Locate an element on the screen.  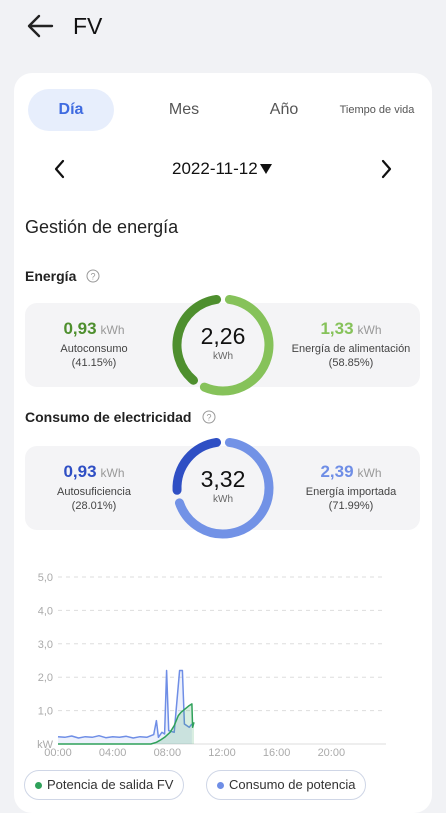
page-title: FV is located at coordinates (88, 26).